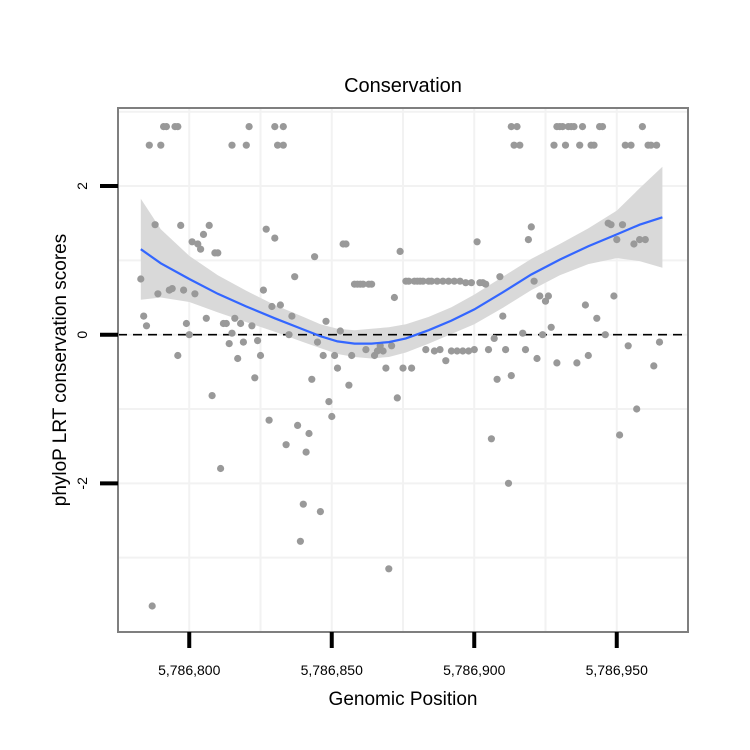 The image size is (750, 750). Describe the element at coordinates (109, 335) in the screenshot. I see `y-tick-marks` at that location.